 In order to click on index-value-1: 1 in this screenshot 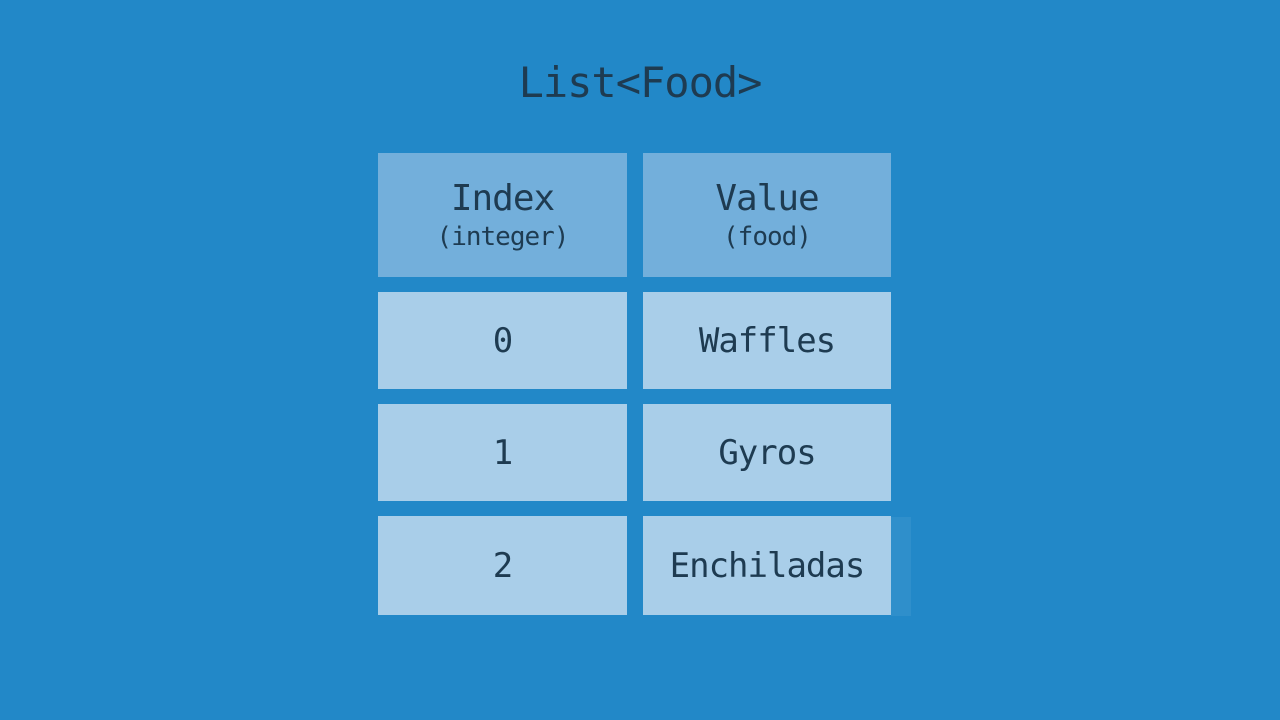, I will do `click(503, 452)`.